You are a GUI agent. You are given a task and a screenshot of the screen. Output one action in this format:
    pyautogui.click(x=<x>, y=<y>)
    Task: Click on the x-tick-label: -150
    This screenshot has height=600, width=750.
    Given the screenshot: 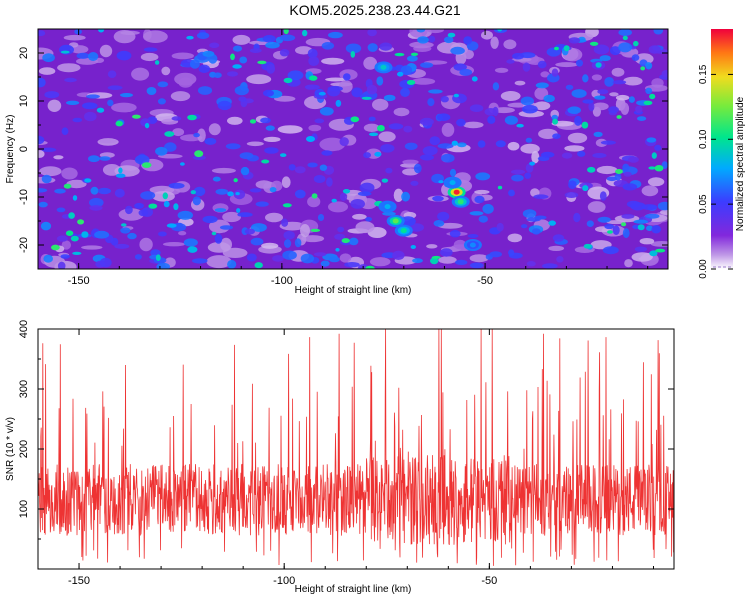 What is the action you would take?
    pyautogui.click(x=79, y=281)
    